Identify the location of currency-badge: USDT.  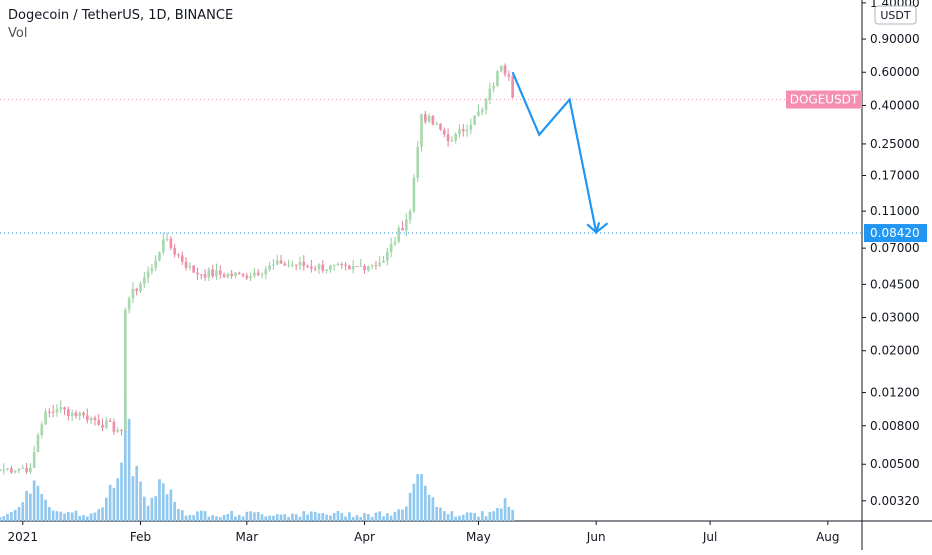
(895, 15).